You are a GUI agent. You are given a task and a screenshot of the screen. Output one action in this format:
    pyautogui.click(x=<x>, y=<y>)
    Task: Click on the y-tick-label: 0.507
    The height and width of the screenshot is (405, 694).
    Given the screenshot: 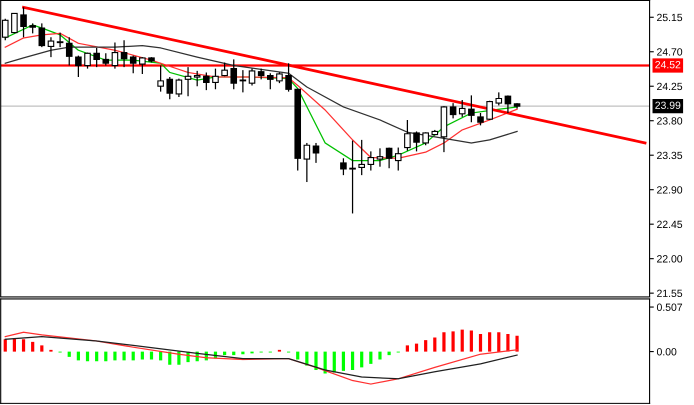 What is the action you would take?
    pyautogui.click(x=669, y=307)
    